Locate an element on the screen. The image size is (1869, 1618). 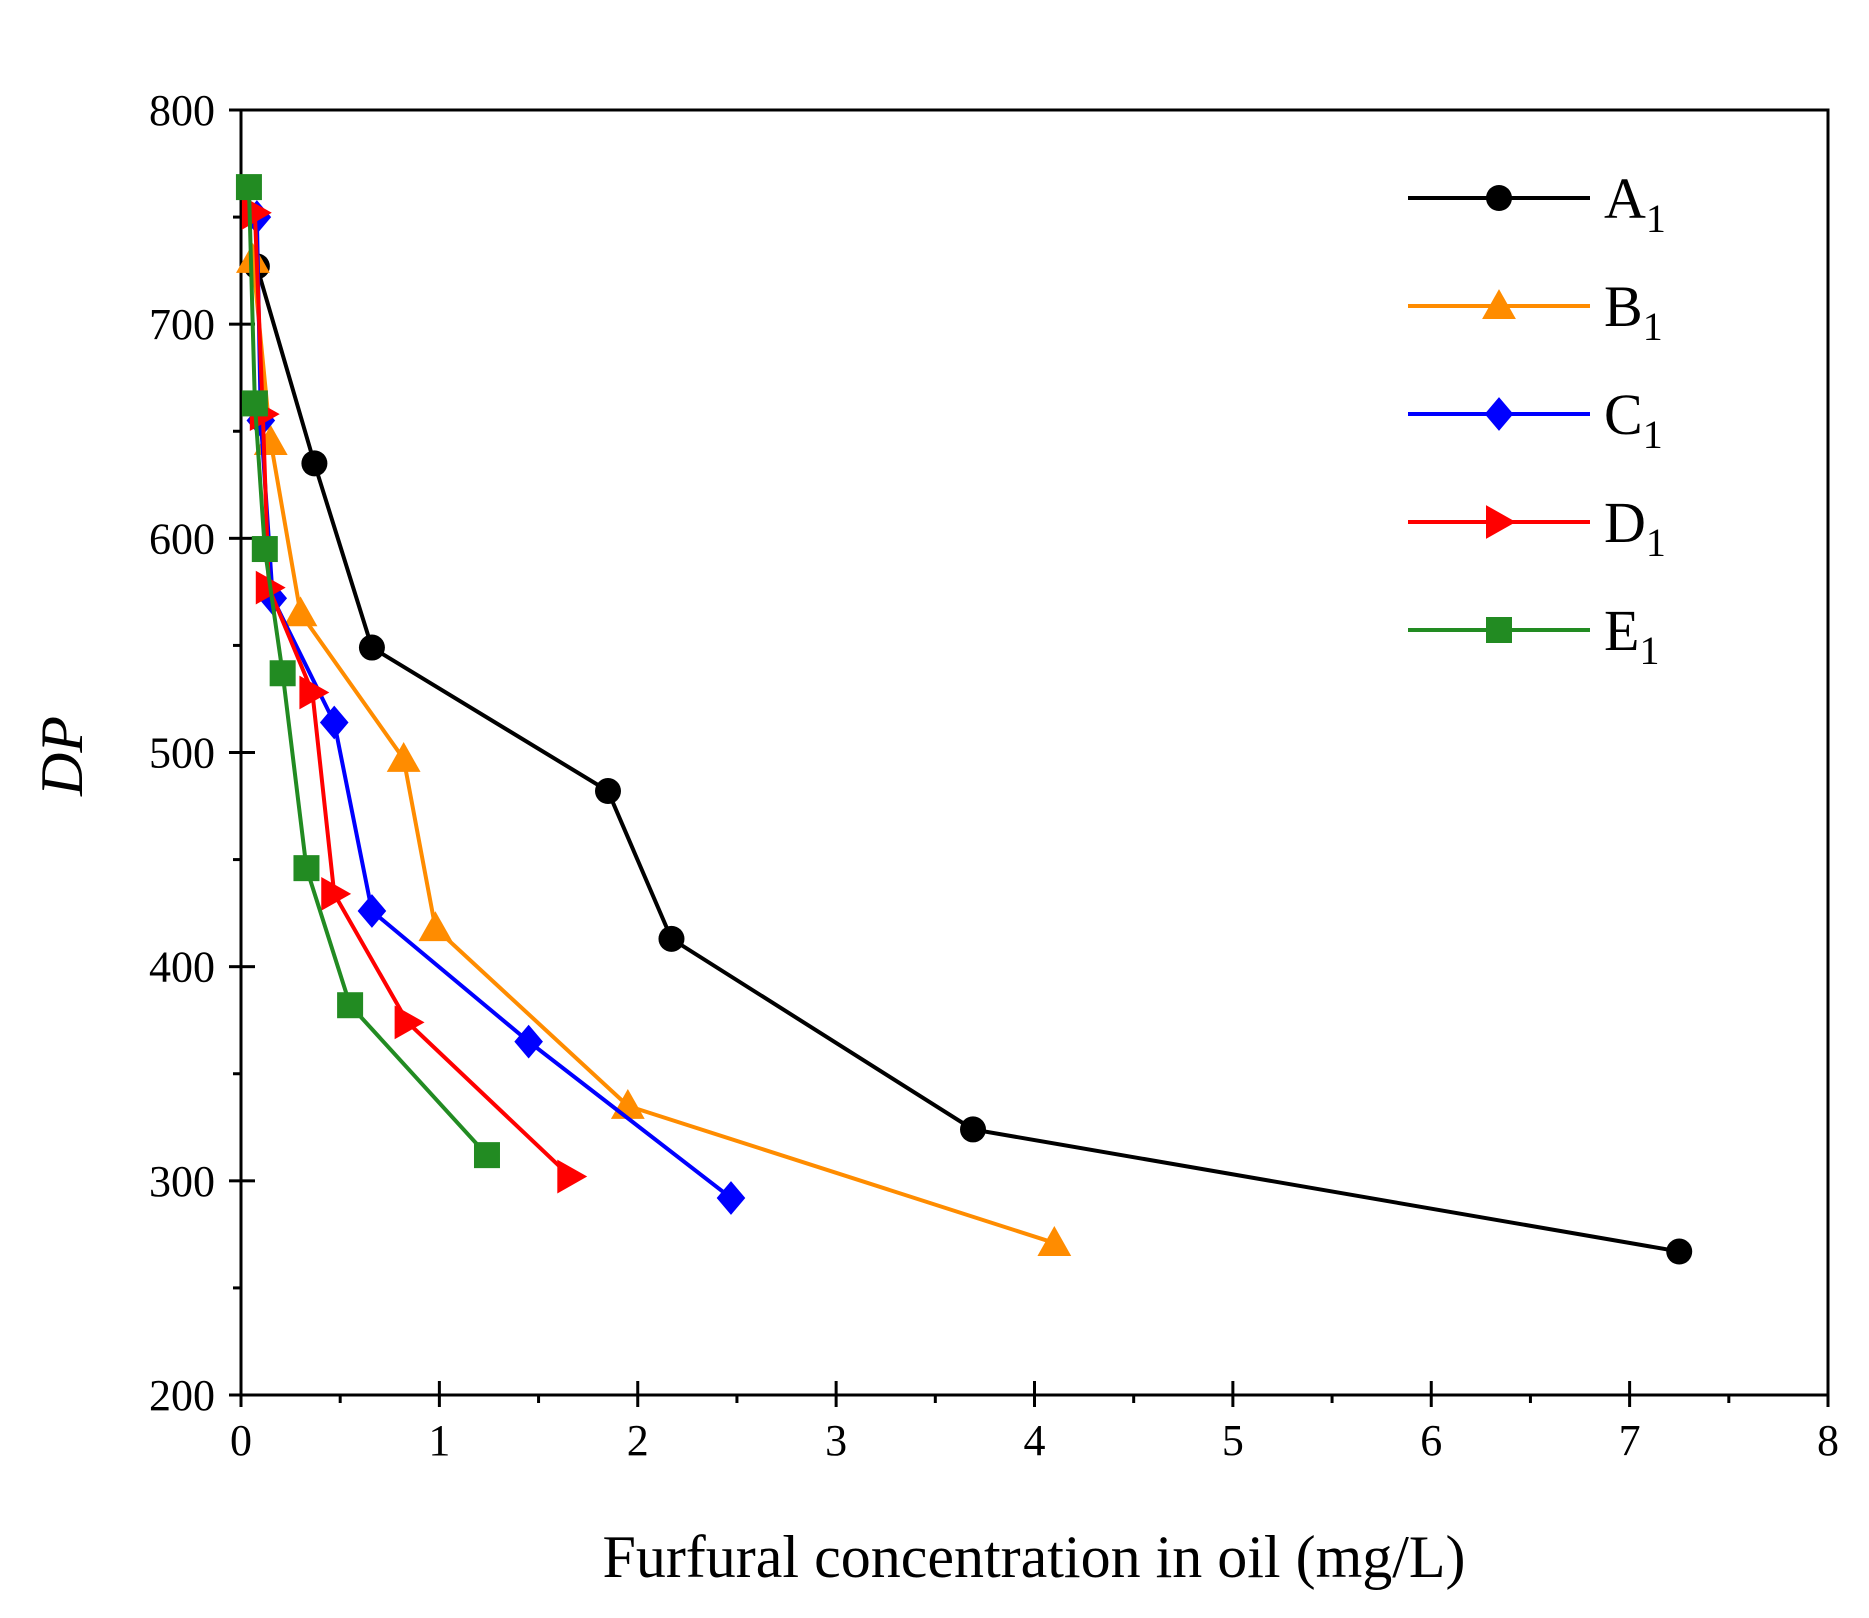
y-tick-label: 800 is located at coordinates (182, 110).